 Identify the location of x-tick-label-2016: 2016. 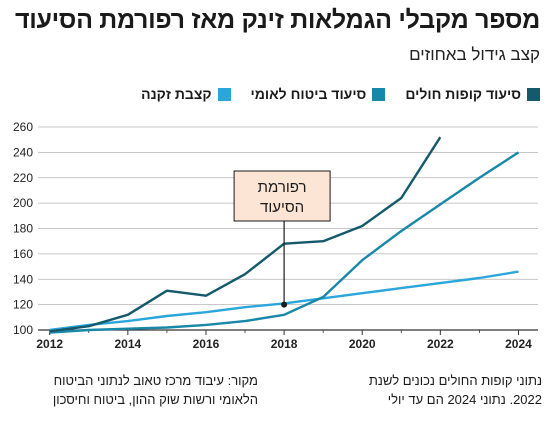
(206, 344).